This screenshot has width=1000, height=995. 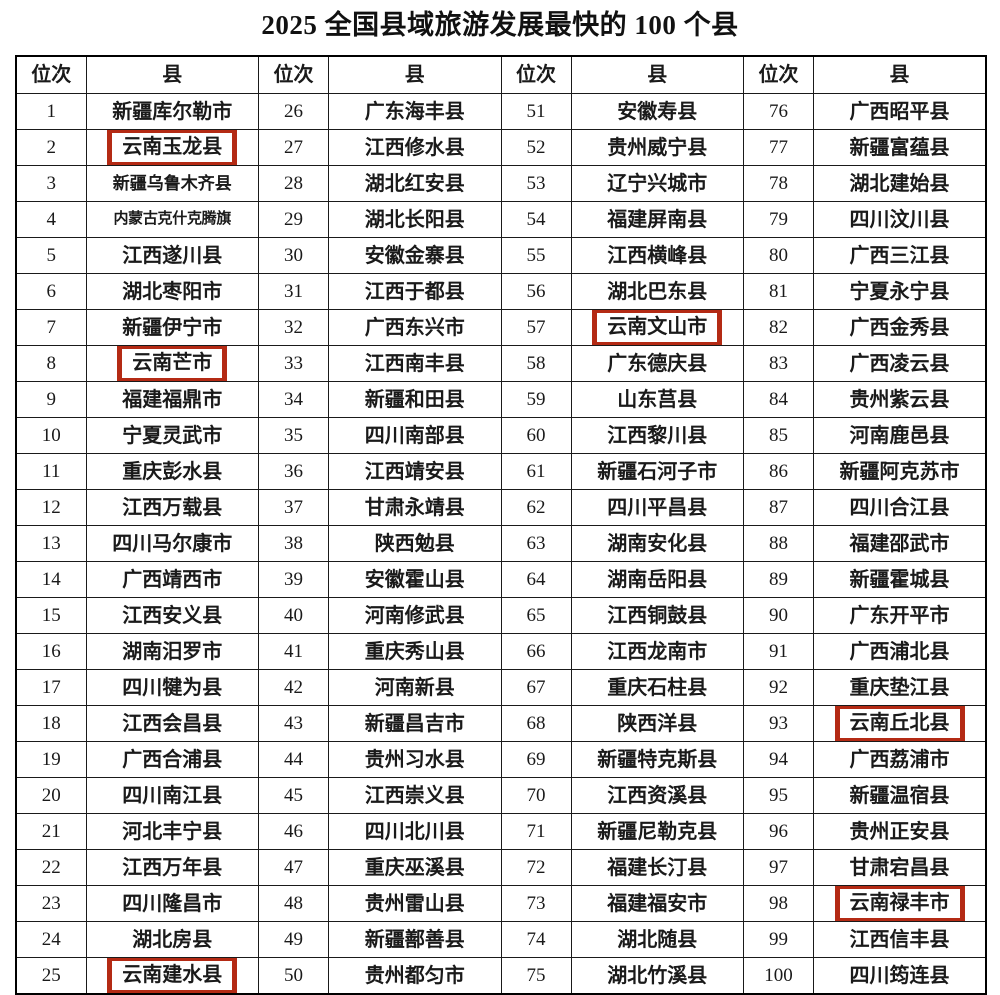 What do you see at coordinates (51, 327) in the screenshot?
I see `rank-cell: 7` at bounding box center [51, 327].